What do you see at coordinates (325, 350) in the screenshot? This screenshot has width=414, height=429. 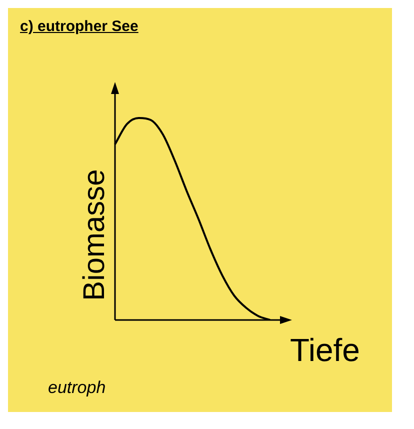 I see `x-axis-title: Tiefe` at bounding box center [325, 350].